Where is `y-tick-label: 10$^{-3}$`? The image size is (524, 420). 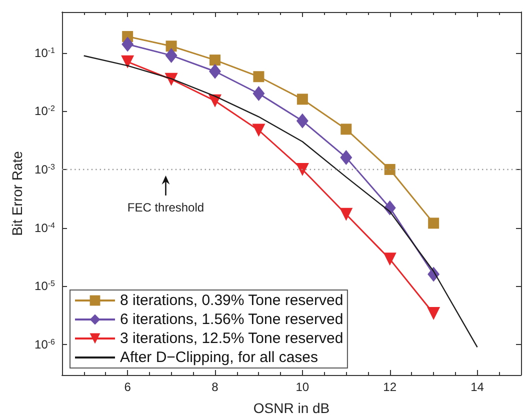
y-tick-label: 10$^{-3}$ is located at coordinates (45, 169).